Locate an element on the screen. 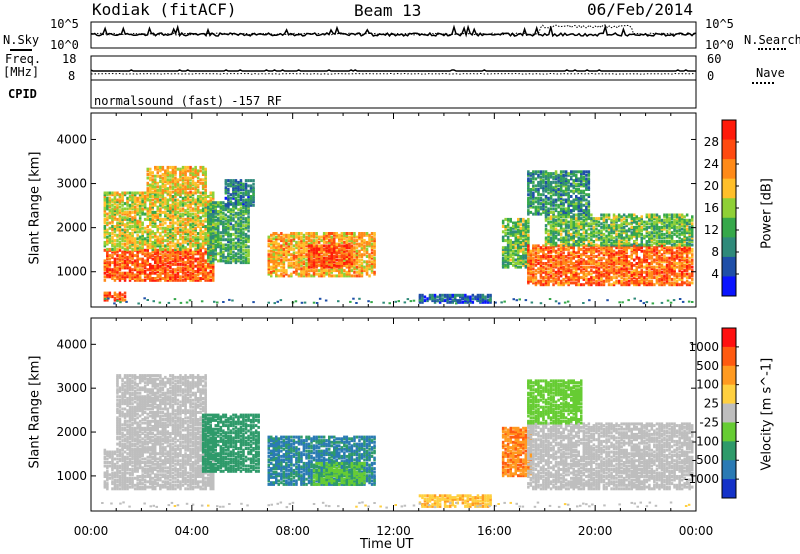 This screenshot has width=800, height=554. heatmap-cell-1-2054 is located at coordinates (221, 256).